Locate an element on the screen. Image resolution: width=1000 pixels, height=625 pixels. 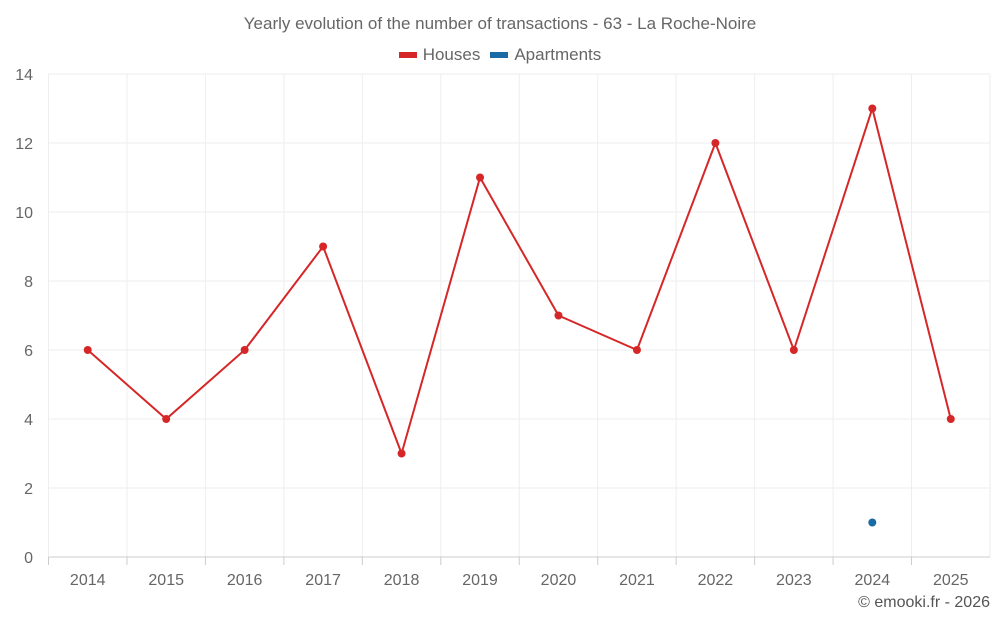
y-tick-label: 2 is located at coordinates (28, 489).